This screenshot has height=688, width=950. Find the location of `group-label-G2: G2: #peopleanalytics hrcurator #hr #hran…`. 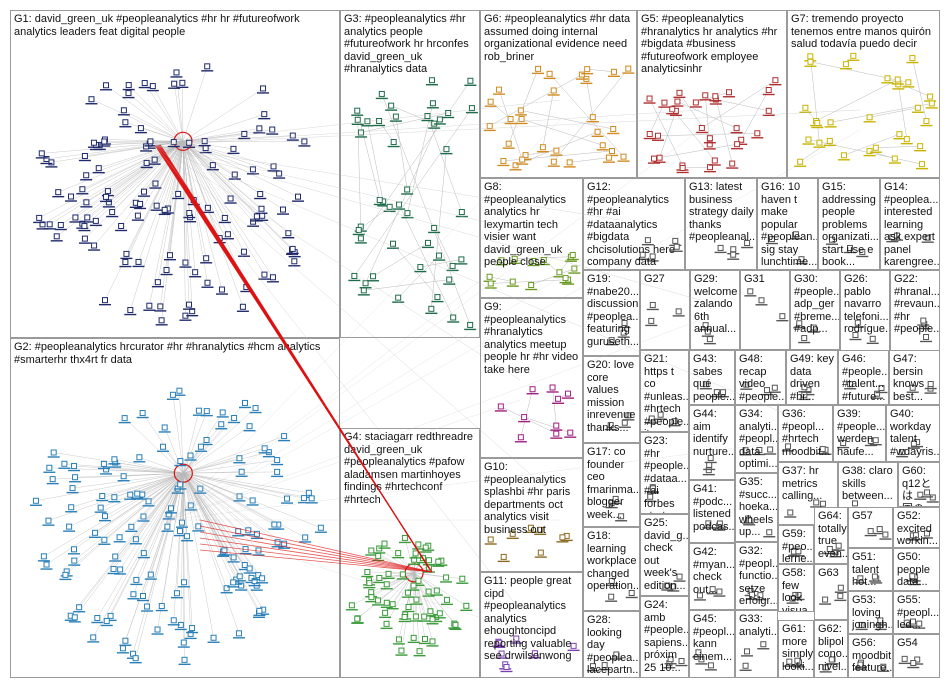

group-label-G2: G2: #peopleanalytics hrcurator #hr #hran… is located at coordinates (167, 353).